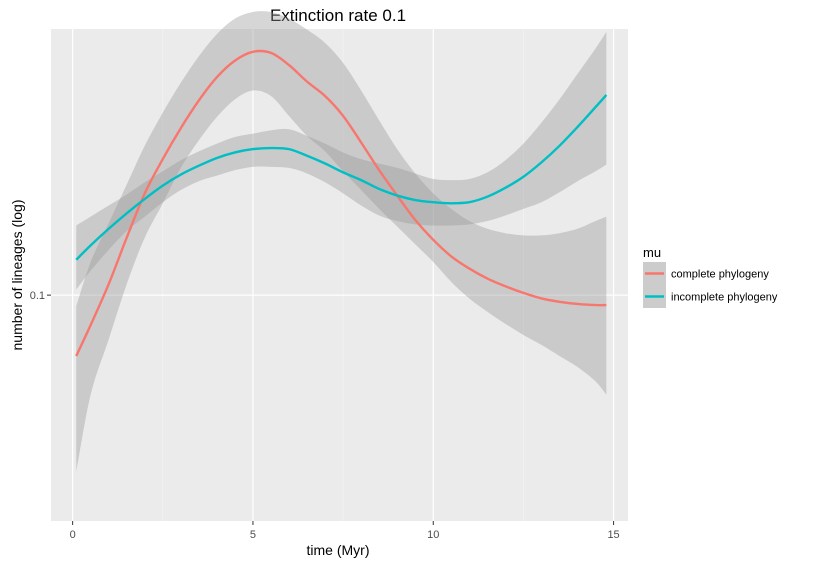 The height and width of the screenshot is (565, 814). Describe the element at coordinates (724, 298) in the screenshot. I see `legend-label-2: incomplete phylogeny` at that location.